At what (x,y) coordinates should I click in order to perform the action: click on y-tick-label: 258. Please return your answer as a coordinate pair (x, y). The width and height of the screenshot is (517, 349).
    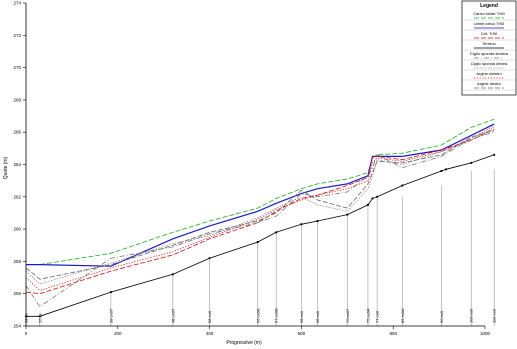
    Looking at the image, I should click on (17, 261).